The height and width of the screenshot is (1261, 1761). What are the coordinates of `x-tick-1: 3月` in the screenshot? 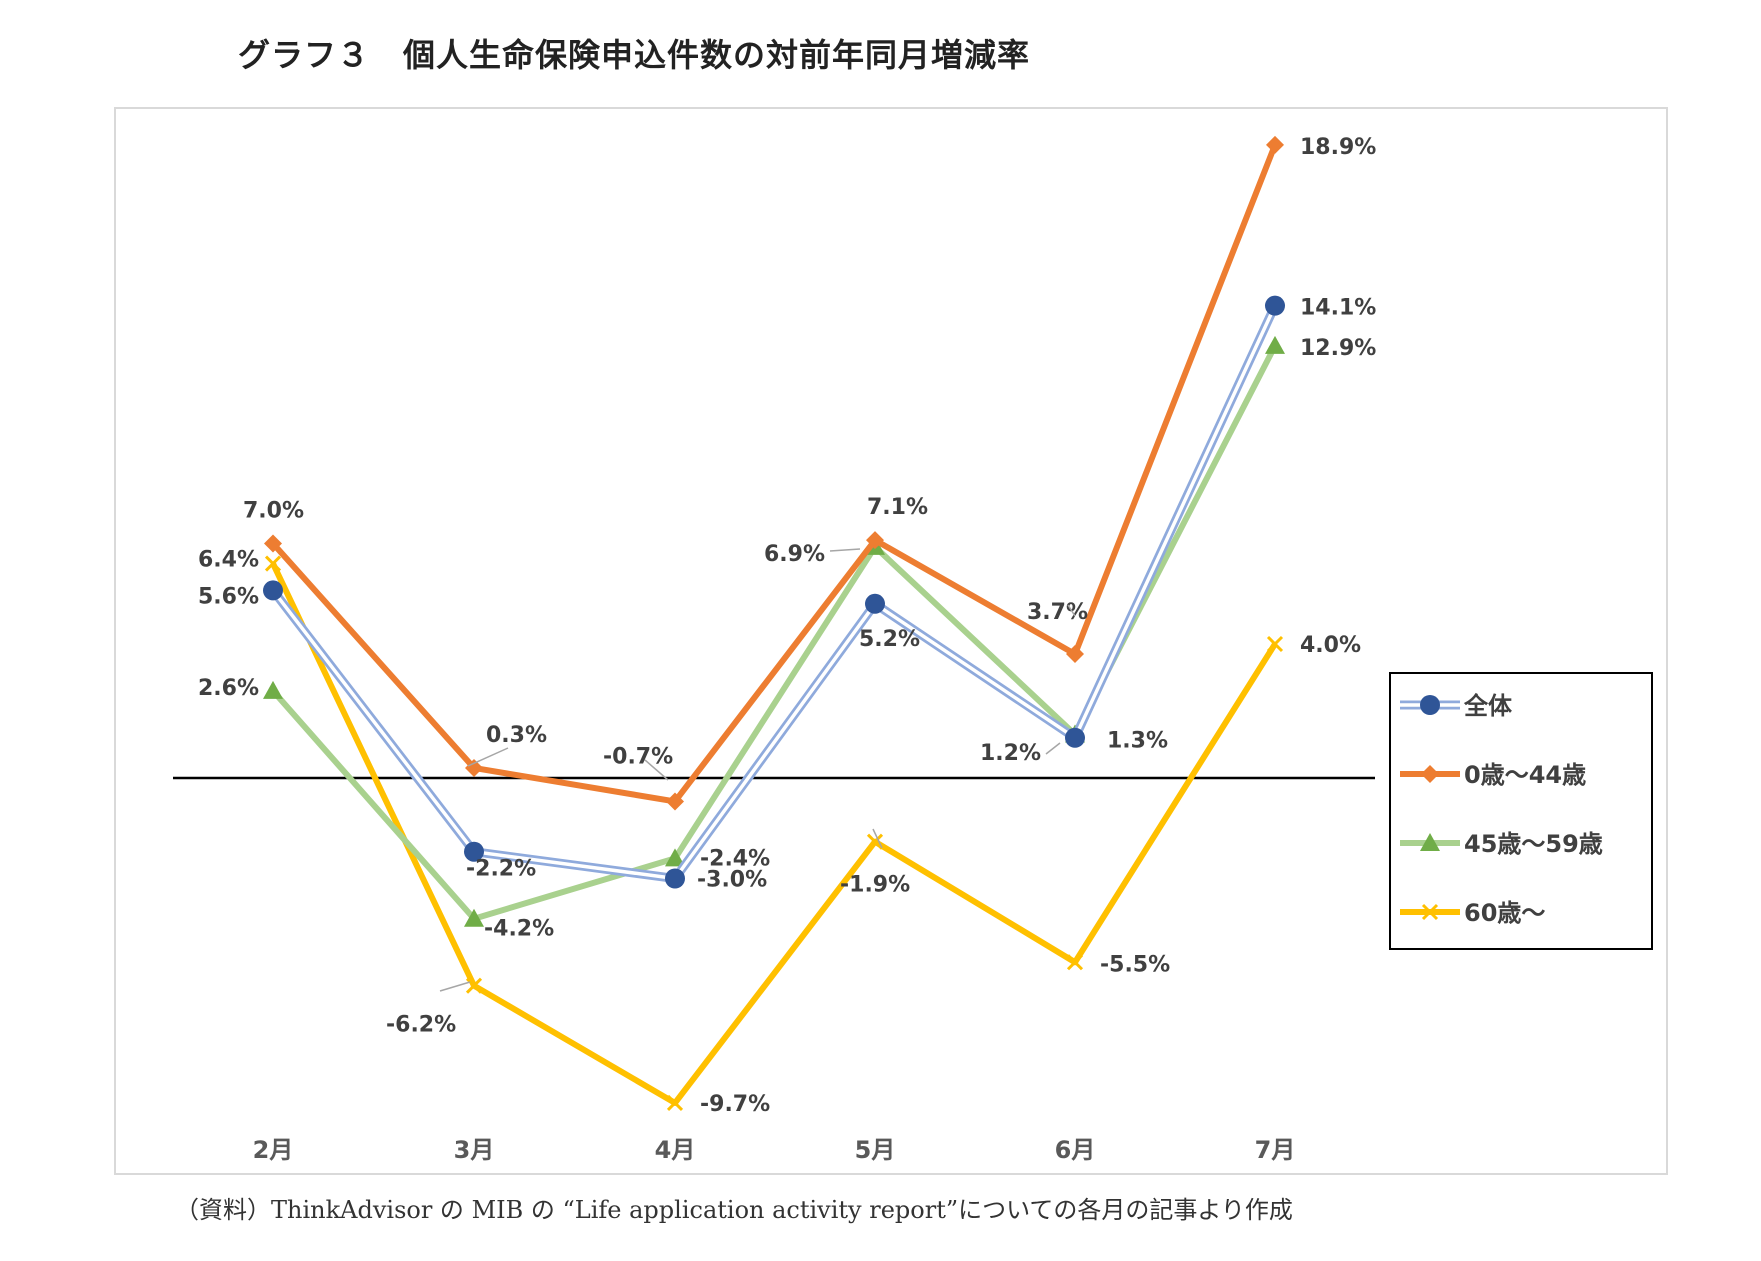 It's located at (474, 1150).